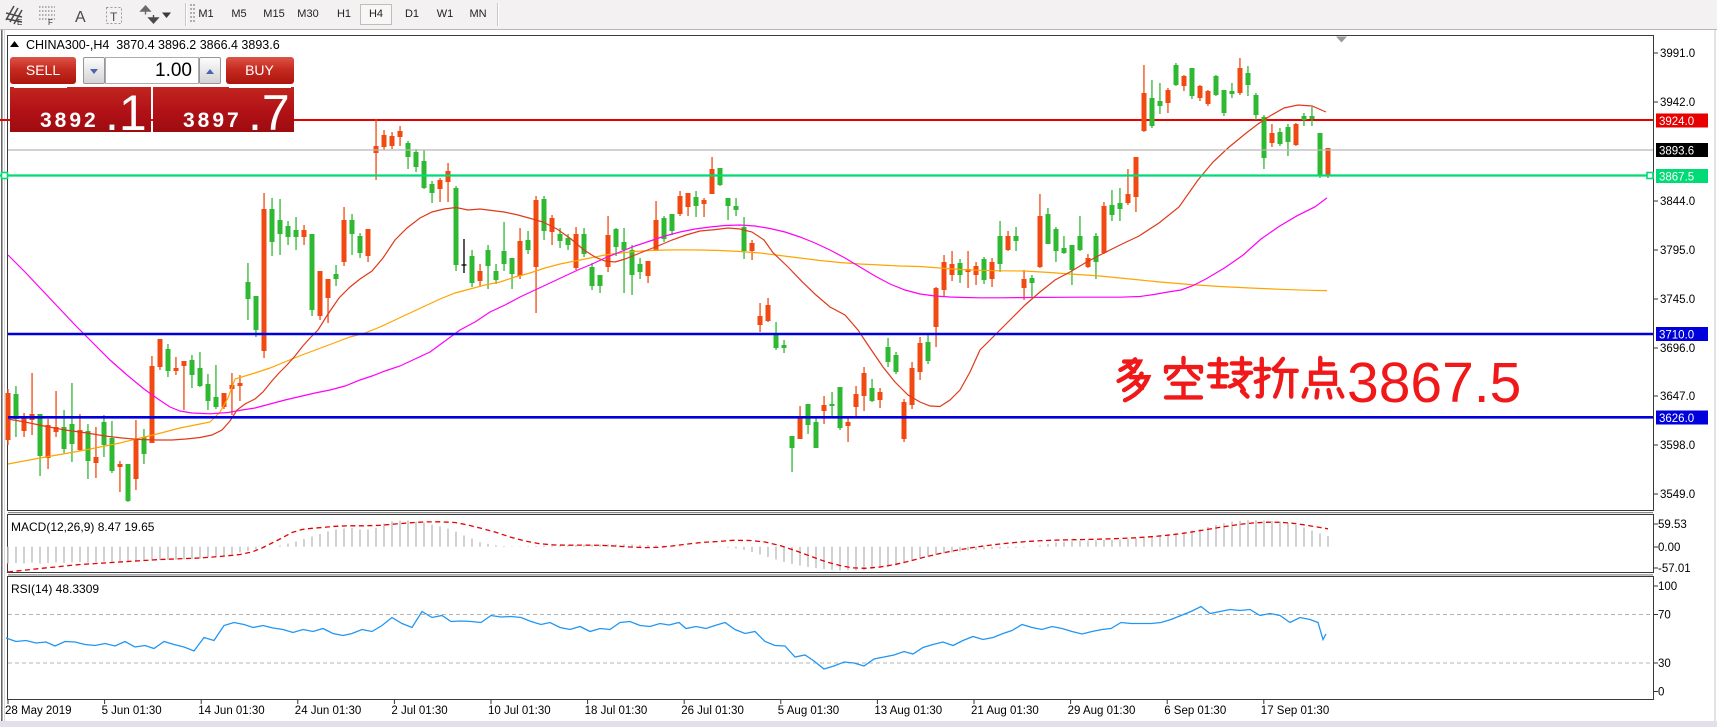 The image size is (1717, 727). I want to click on svg-text: MACD(12,26,9) 8.47 19.65, so click(83, 527).